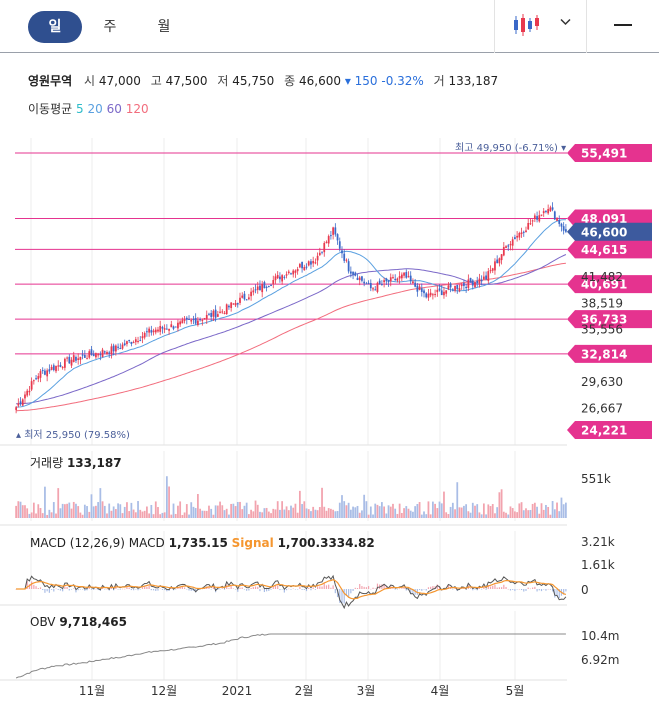  Describe the element at coordinates (156, 81) in the screenshot. I see `high-label: 고` at that location.